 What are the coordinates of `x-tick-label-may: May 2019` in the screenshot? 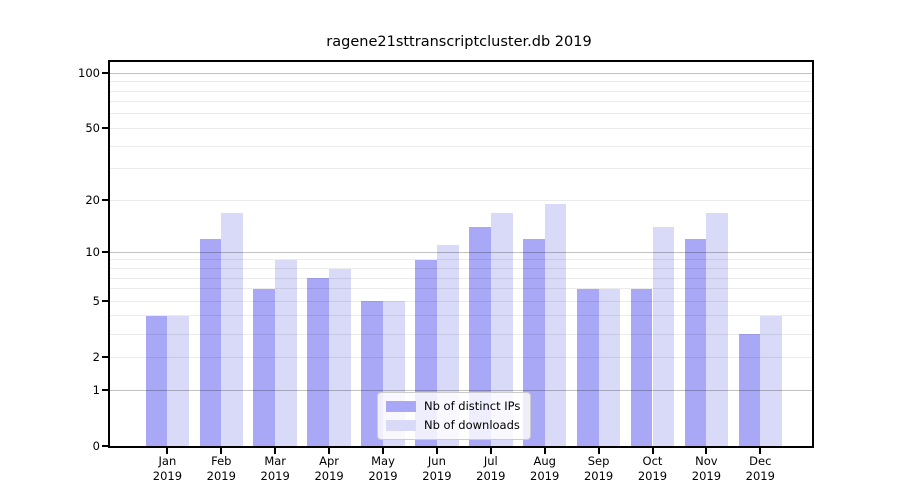 It's located at (383, 468).